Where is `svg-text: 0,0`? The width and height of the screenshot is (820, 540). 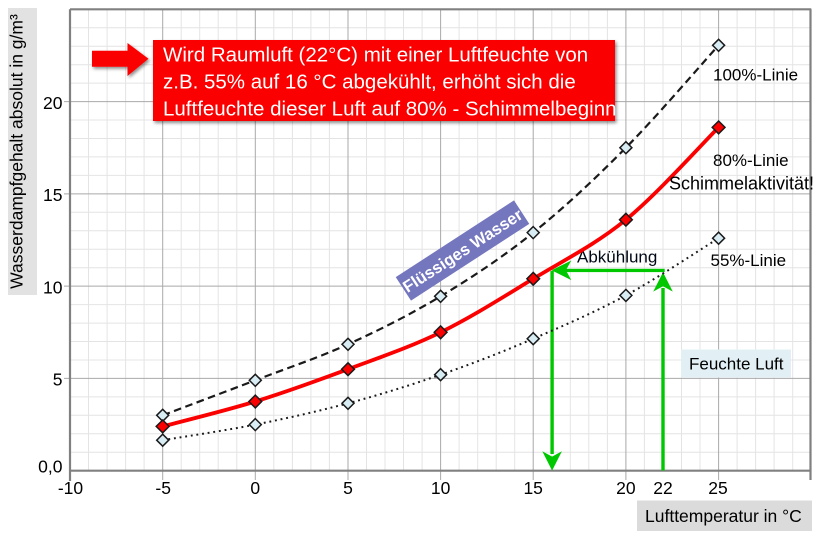
svg-text: 0,0 is located at coordinates (50, 467).